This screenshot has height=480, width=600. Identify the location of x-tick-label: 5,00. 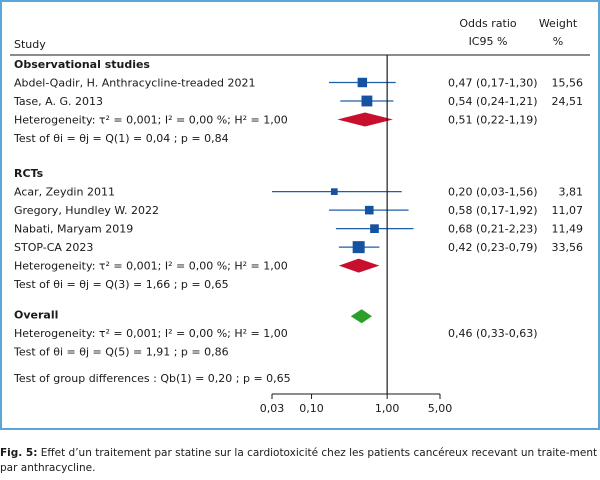
(440, 408).